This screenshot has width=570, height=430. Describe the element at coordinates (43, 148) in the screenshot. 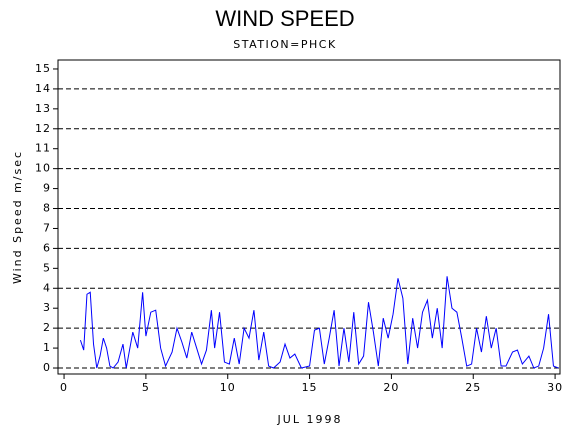

I see `y-tick-label: 11` at that location.